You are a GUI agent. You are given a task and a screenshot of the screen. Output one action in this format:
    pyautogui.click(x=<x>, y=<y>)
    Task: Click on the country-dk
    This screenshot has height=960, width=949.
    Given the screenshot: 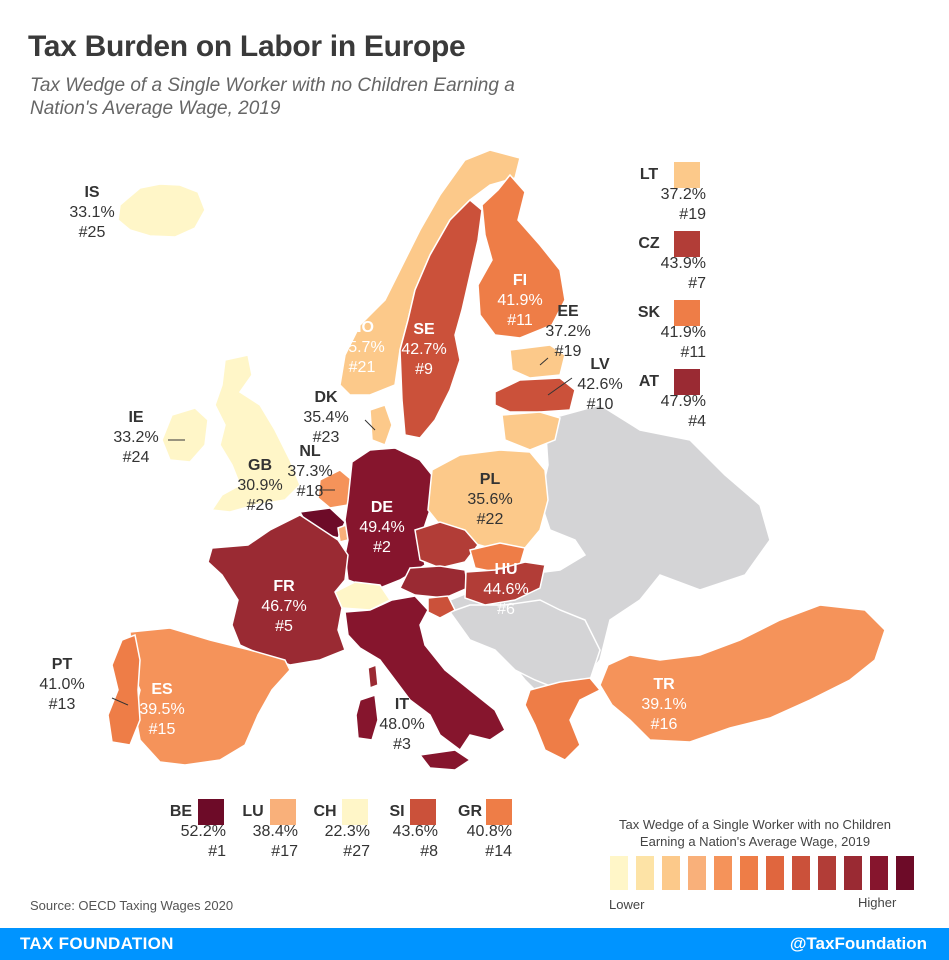 What is the action you would take?
    pyautogui.click(x=381, y=425)
    